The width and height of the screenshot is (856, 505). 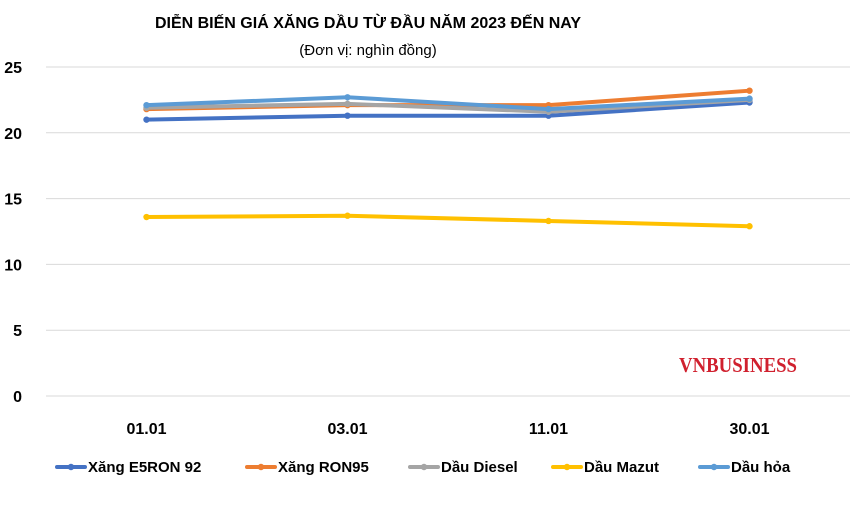 I want to click on x-tick-label: 11.01, so click(x=548, y=429).